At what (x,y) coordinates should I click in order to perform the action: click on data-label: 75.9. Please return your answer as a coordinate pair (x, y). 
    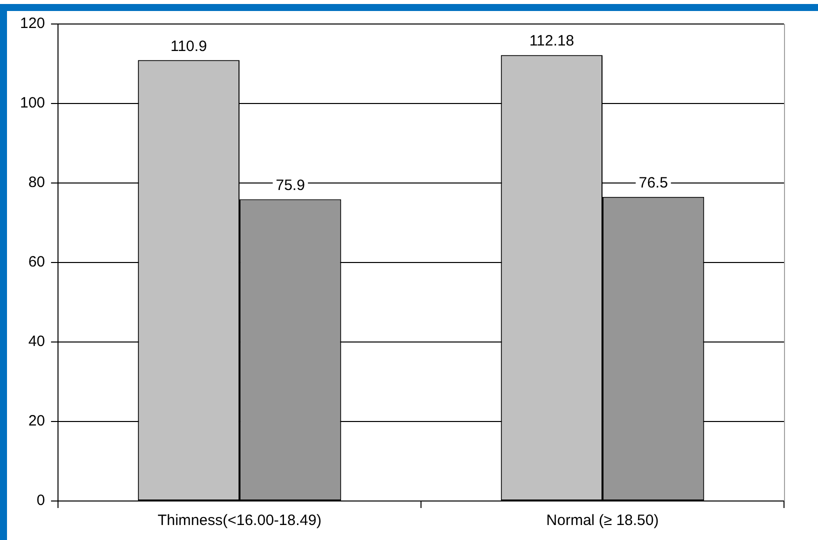
    Looking at the image, I should click on (290, 185).